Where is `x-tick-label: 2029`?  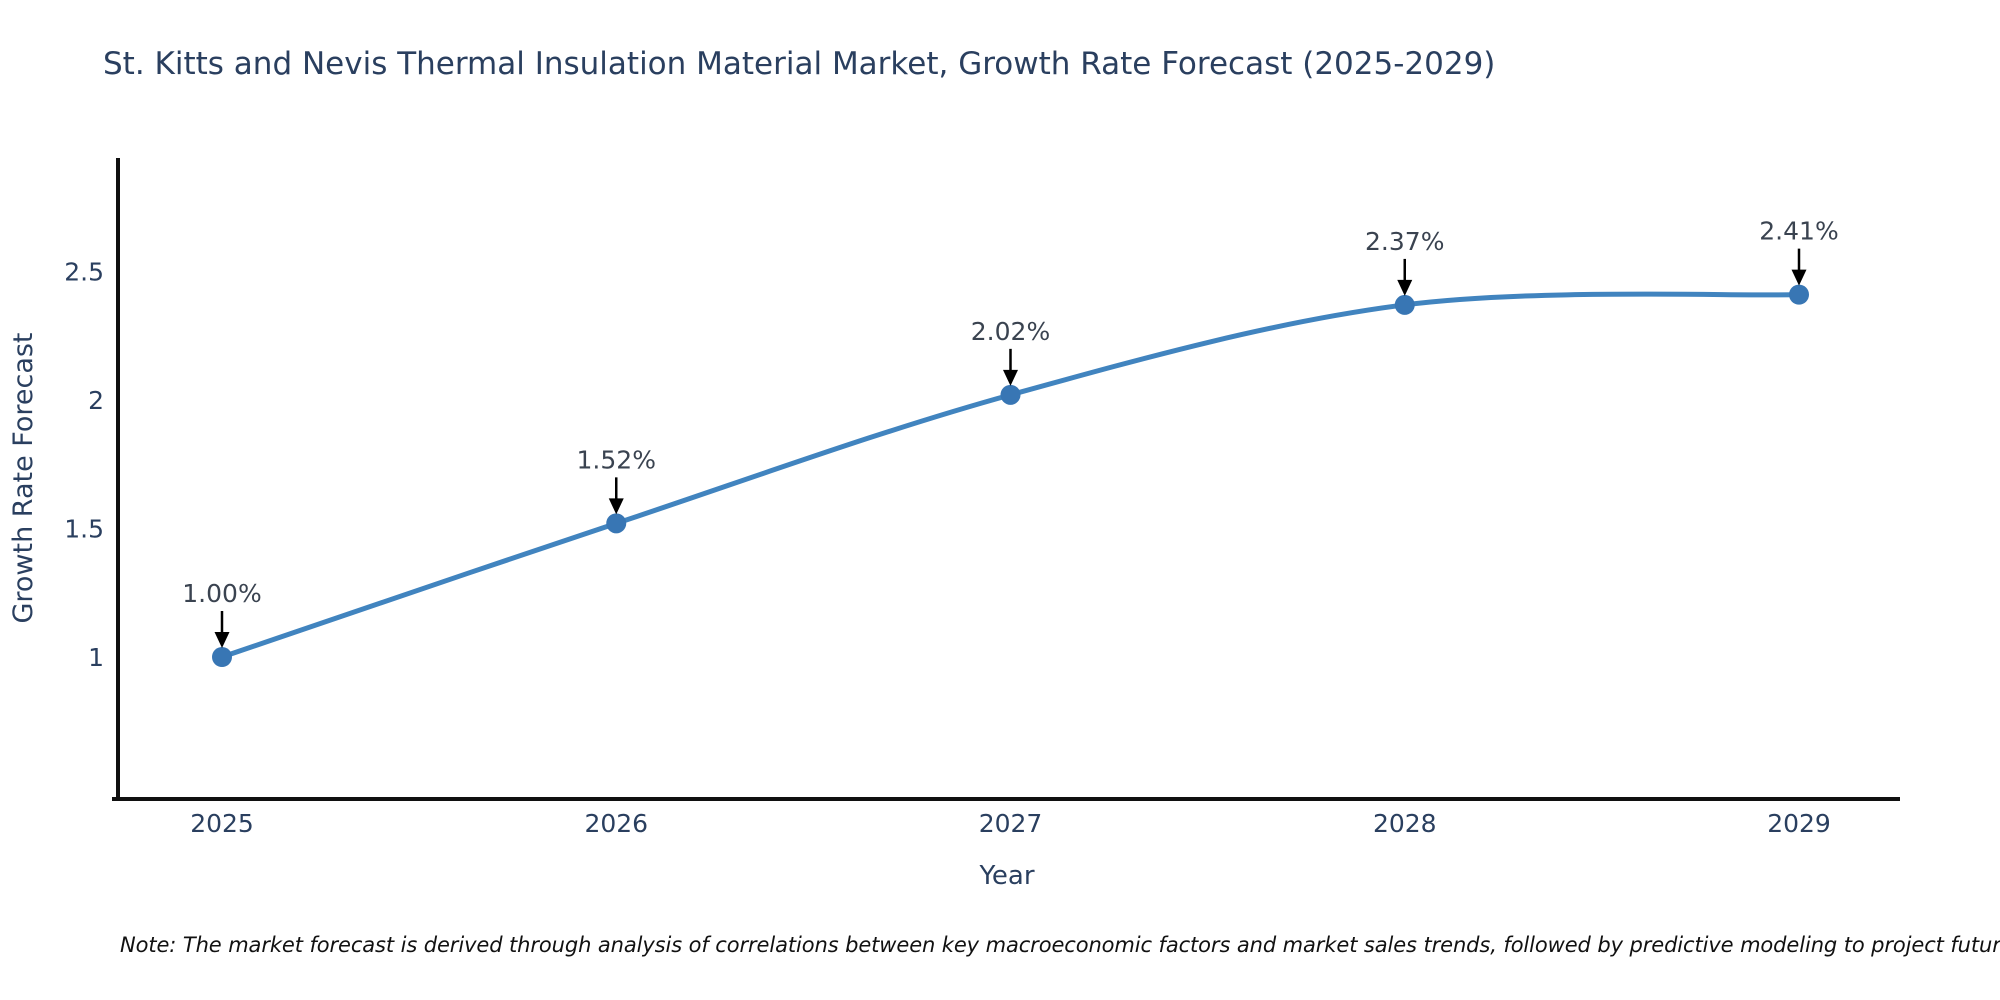
x-tick-label: 2029 is located at coordinates (1799, 823).